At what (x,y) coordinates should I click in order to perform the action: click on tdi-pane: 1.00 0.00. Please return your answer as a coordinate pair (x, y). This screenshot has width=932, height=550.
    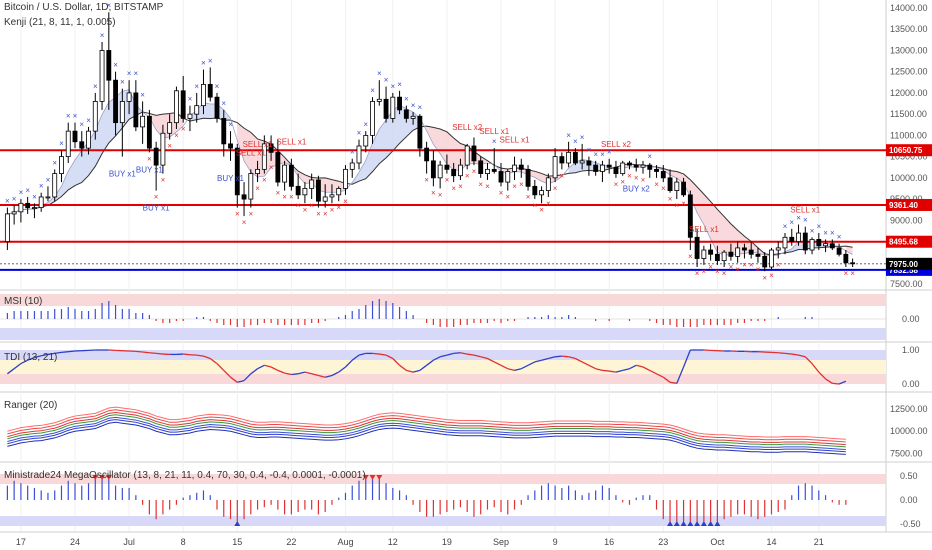
    Looking at the image, I should click on (460, 367).